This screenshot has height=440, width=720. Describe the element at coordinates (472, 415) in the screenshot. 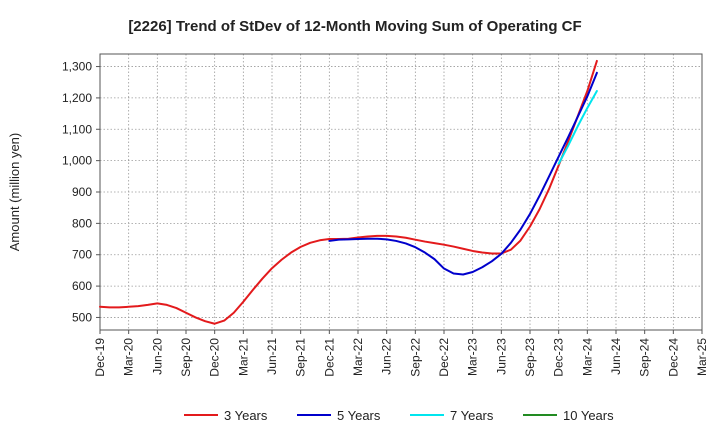

I see `legend-label: 7 Years` at that location.